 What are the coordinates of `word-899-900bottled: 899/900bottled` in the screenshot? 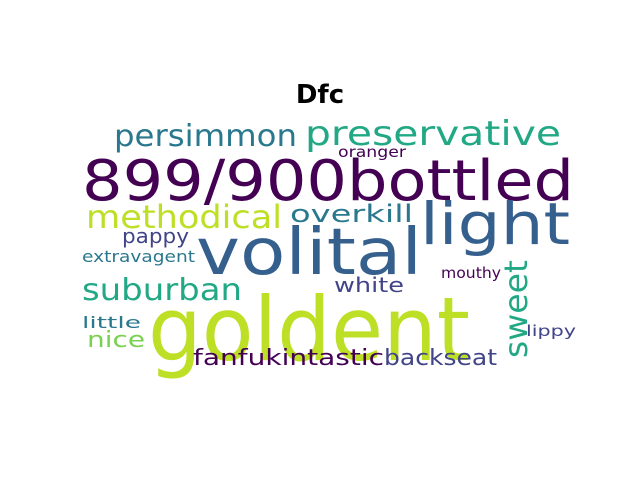 It's located at (328, 181).